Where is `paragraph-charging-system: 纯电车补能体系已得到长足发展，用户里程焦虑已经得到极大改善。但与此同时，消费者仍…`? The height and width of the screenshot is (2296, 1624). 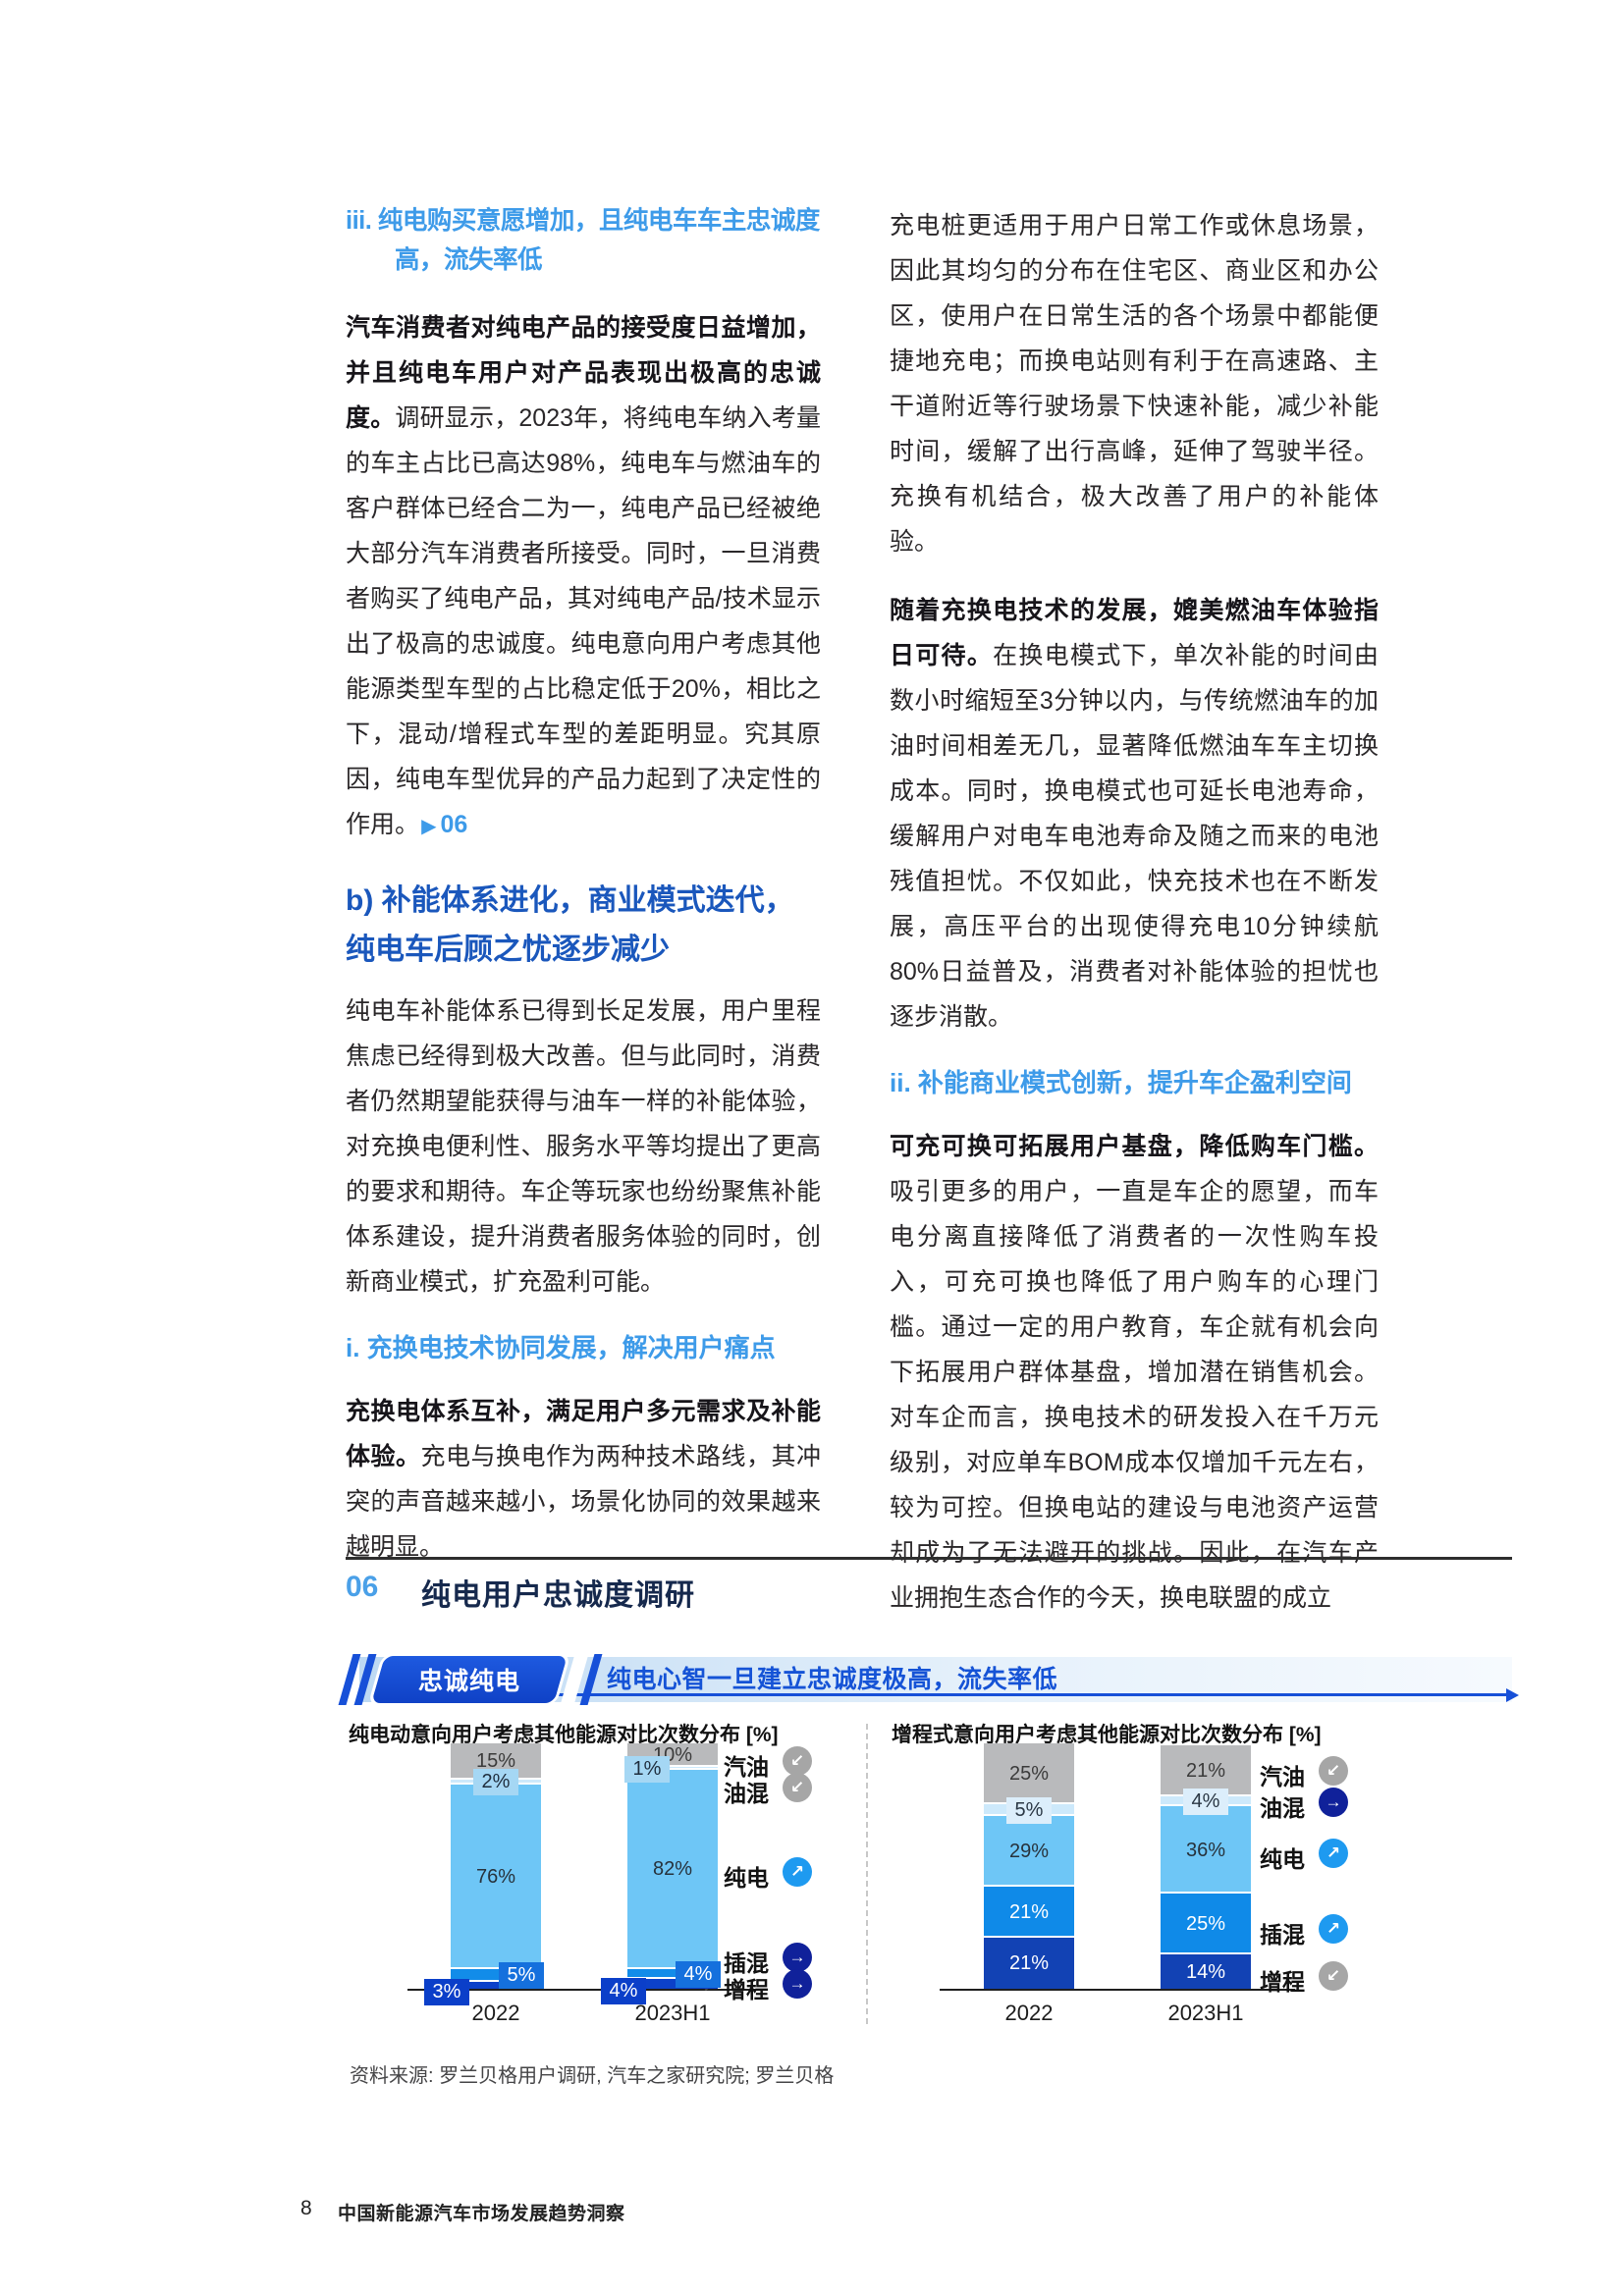 paragraph-charging-system: 纯电车补能体系已得到长足发展，用户里程焦虑已经得到极大改善。但与此同时，消费者仍… is located at coordinates (583, 1146).